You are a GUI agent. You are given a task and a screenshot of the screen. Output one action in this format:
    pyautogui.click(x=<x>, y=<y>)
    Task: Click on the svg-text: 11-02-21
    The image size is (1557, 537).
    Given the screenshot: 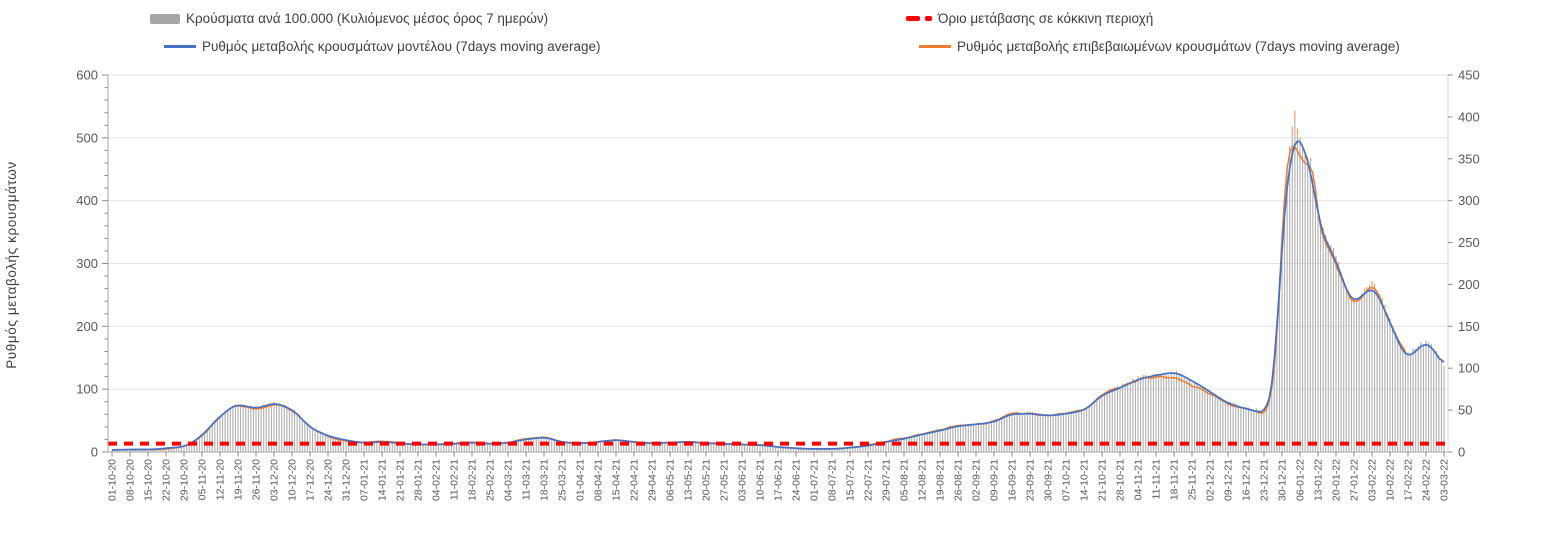 What is the action you would take?
    pyautogui.click(x=455, y=479)
    